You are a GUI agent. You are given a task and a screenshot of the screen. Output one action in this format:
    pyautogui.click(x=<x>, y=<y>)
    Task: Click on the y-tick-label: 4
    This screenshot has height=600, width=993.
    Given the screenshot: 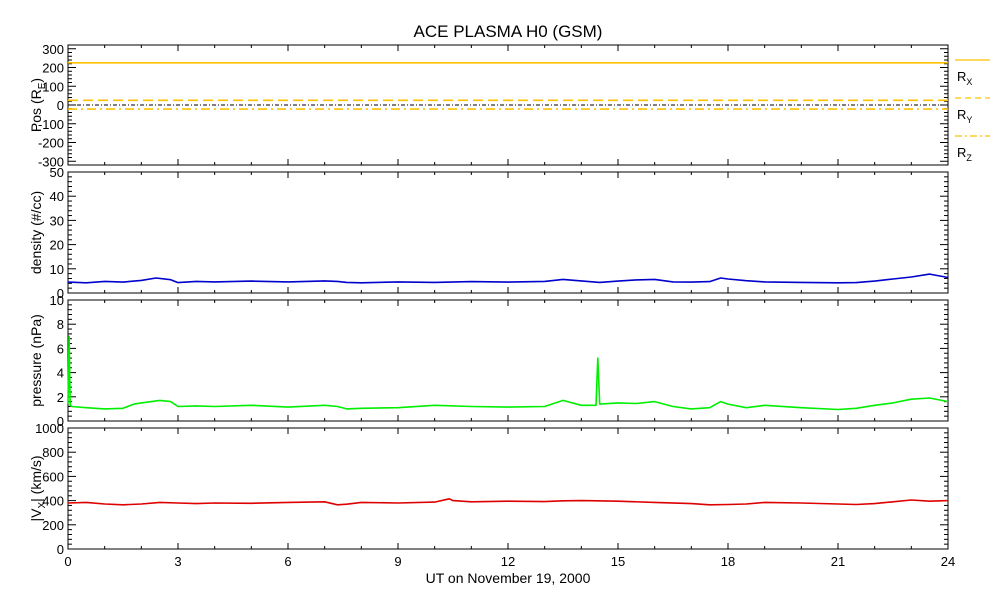 What is the action you would take?
    pyautogui.click(x=60, y=373)
    